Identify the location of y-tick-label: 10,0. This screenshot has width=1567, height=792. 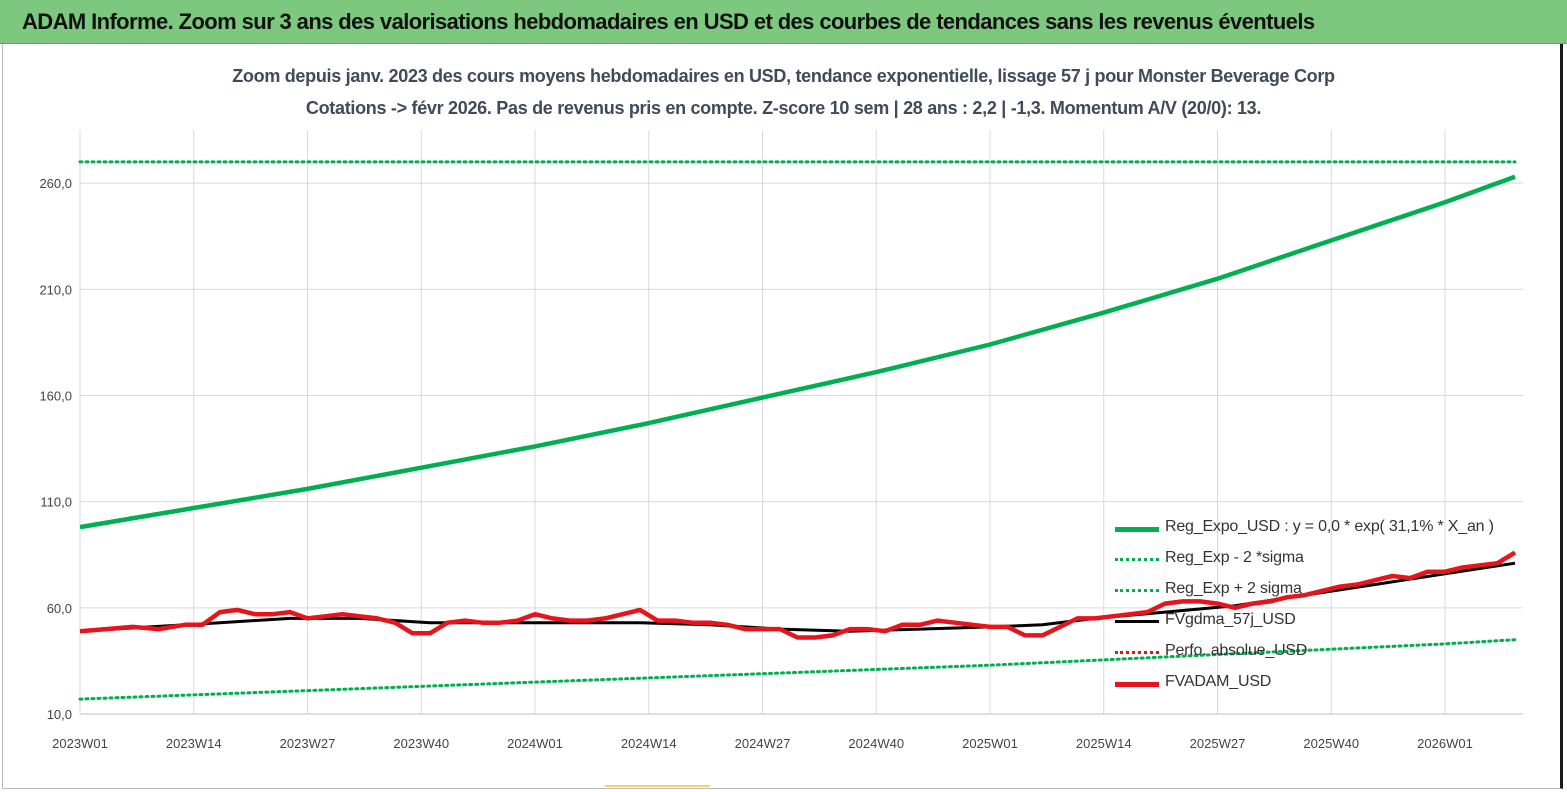
(59, 714).